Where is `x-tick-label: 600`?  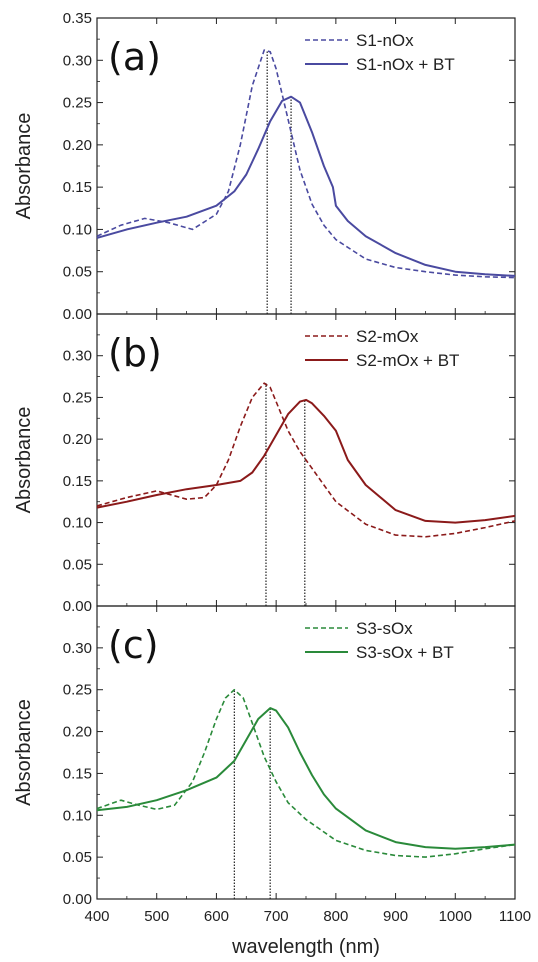 x-tick-label: 600 is located at coordinates (216, 916).